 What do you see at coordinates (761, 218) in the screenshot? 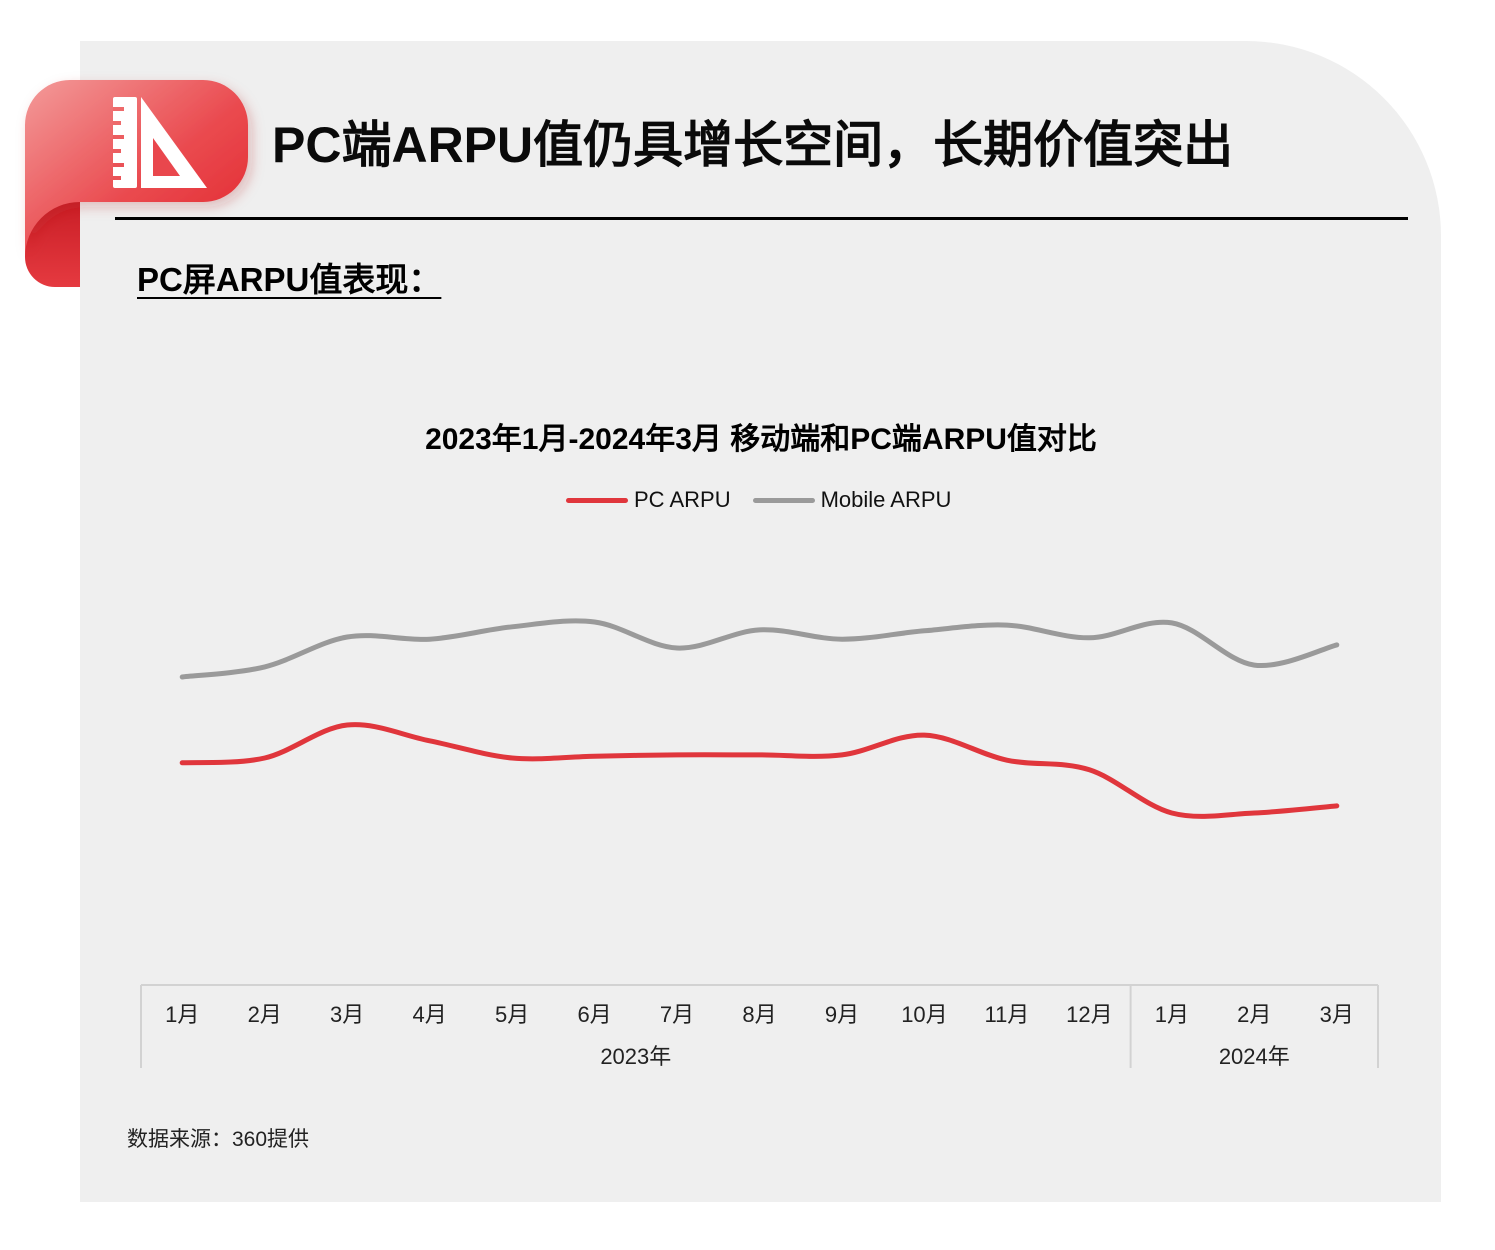
I see `title-divider` at bounding box center [761, 218].